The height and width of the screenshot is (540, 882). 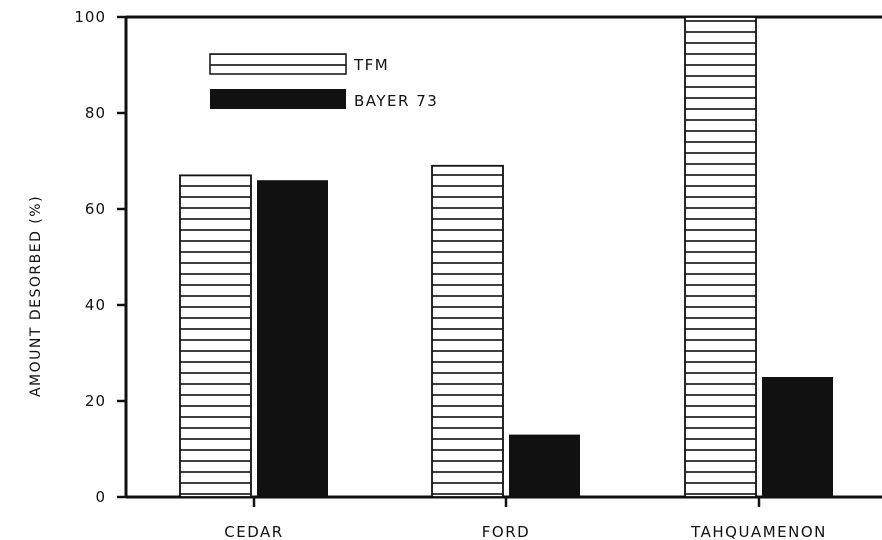 I want to click on y-tick-label: 0, so click(x=100, y=497).